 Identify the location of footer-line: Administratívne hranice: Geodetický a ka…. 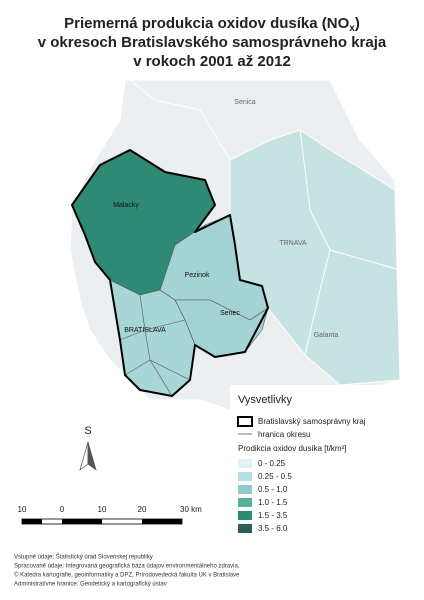
(90, 585).